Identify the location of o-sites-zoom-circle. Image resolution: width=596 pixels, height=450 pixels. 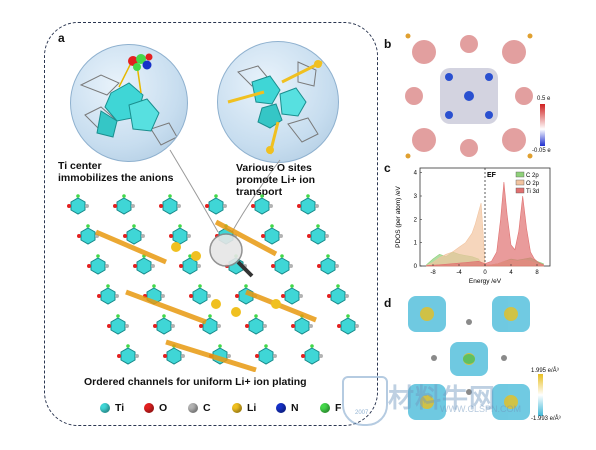
(278, 102).